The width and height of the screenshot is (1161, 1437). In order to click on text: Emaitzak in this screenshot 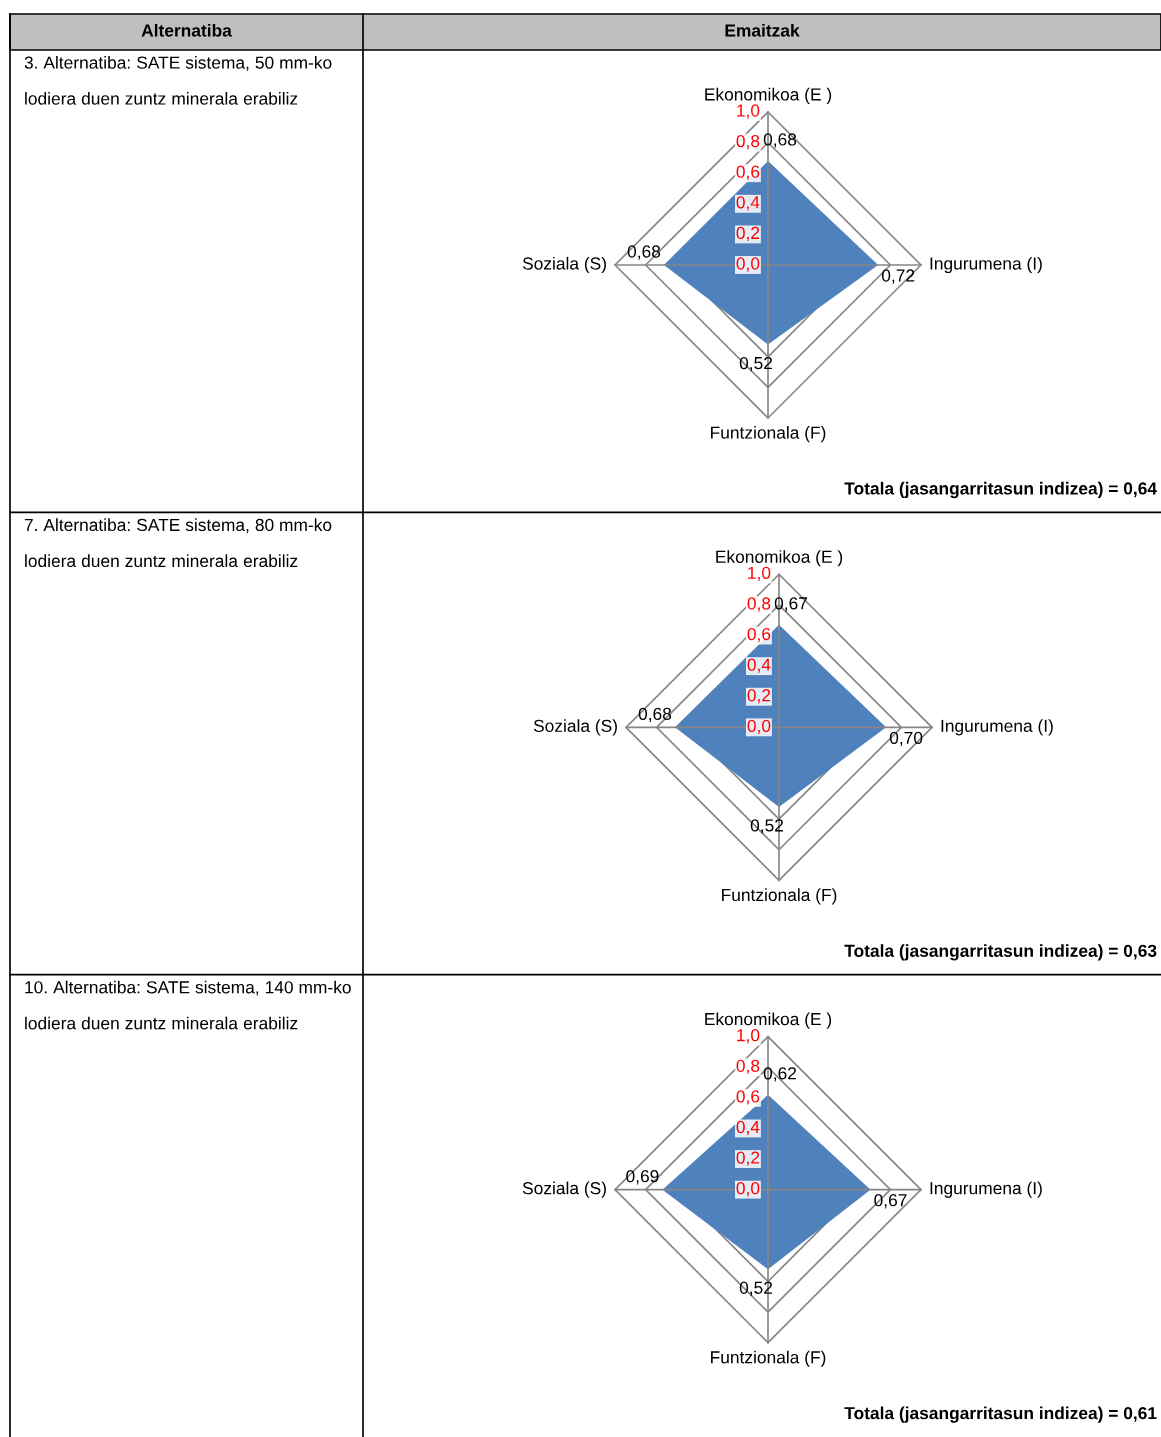, I will do `click(762, 30)`.